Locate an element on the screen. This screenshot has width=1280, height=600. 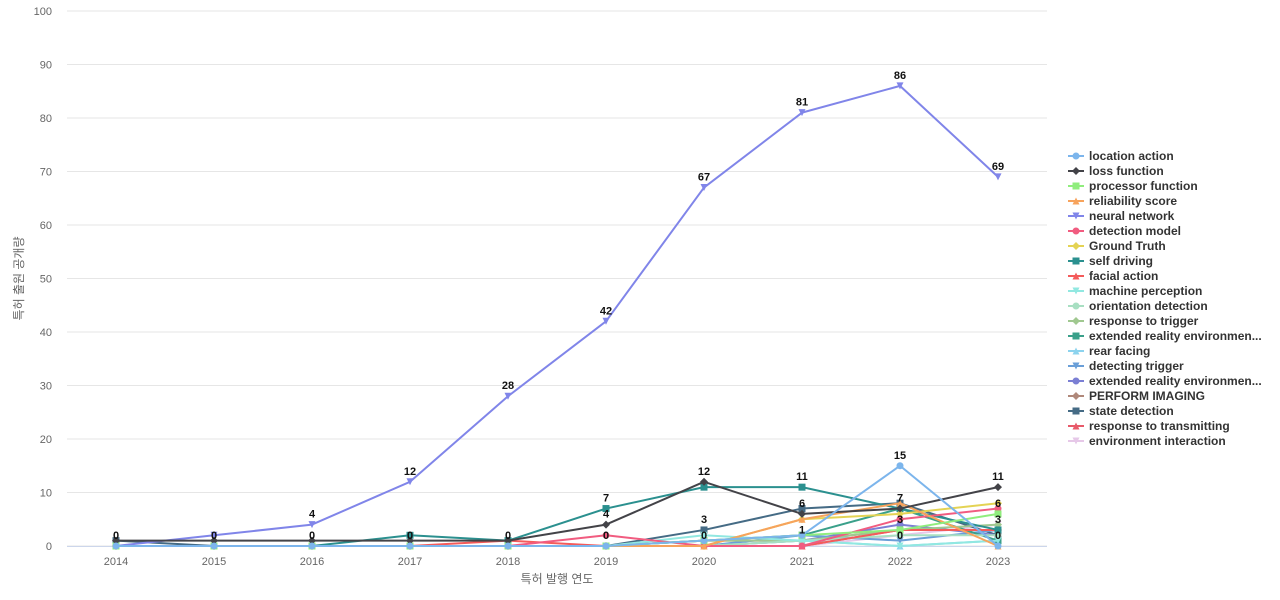
legend-item: rear facing is located at coordinates (1109, 351).